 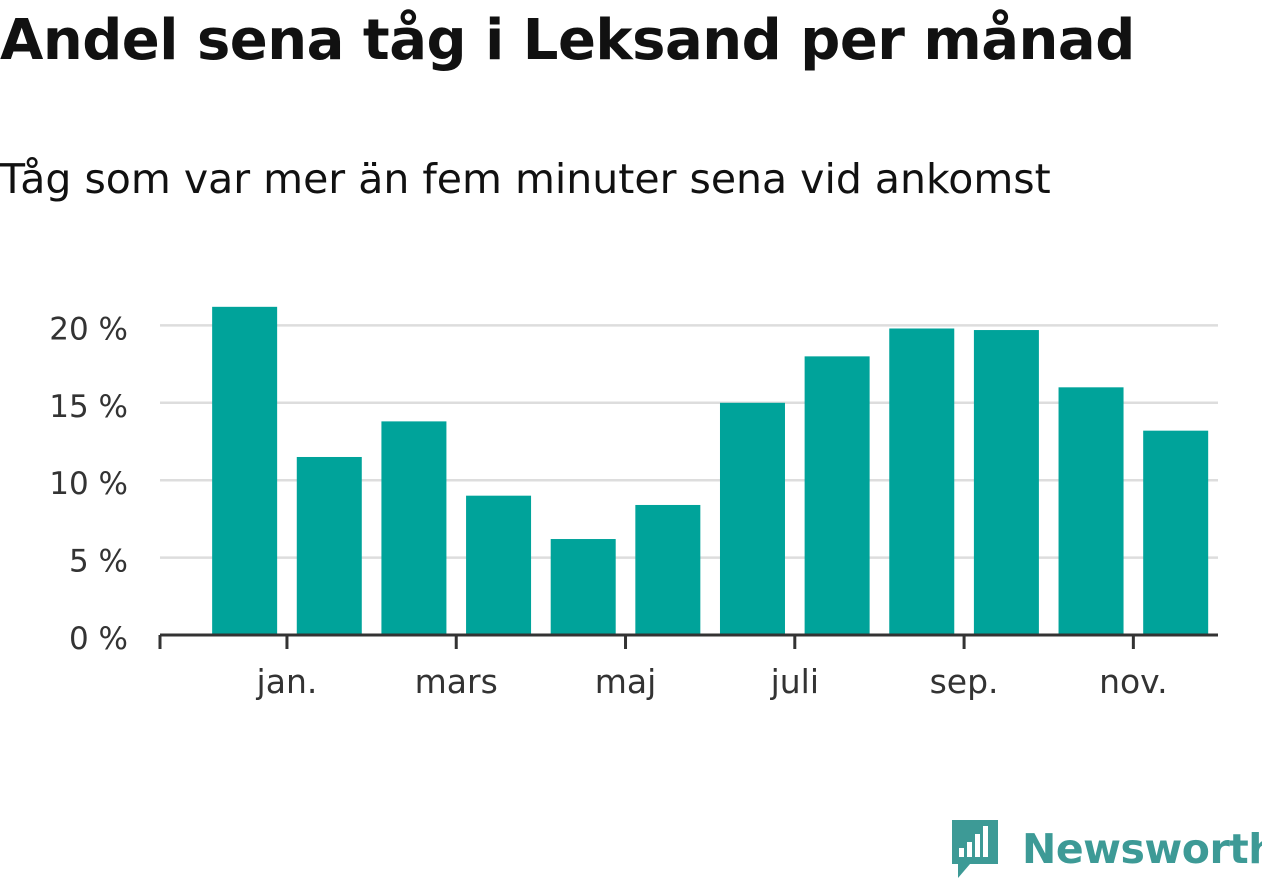 I want to click on bar-maj, so click(x=668, y=569).